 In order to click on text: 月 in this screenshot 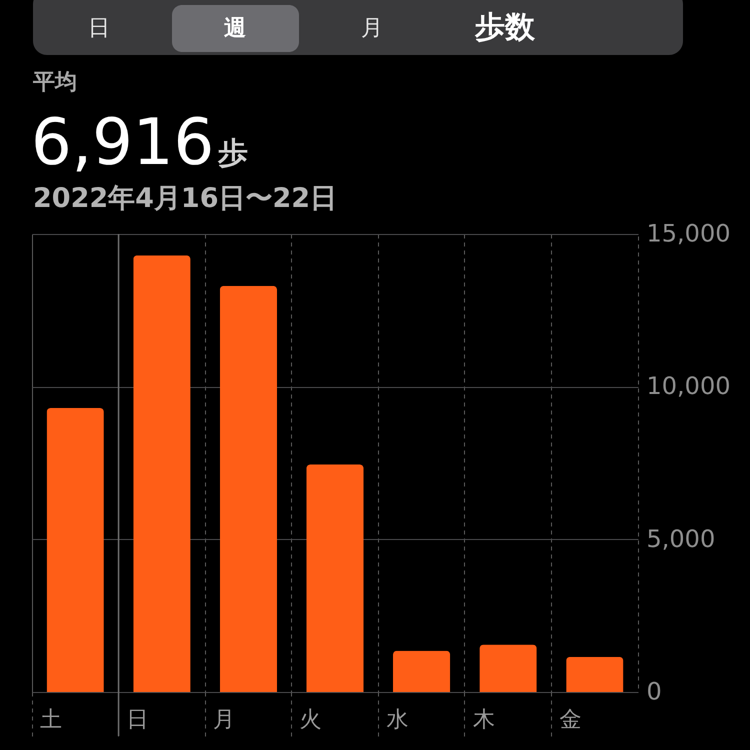, I will do `click(372, 28)`.